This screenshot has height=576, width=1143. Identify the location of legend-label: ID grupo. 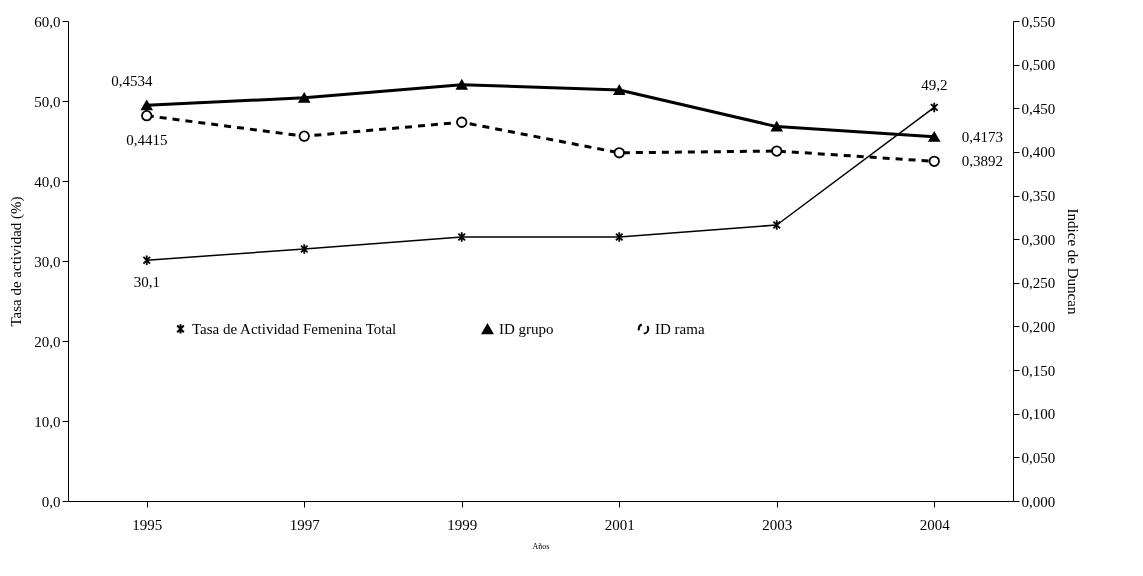
(526, 329).